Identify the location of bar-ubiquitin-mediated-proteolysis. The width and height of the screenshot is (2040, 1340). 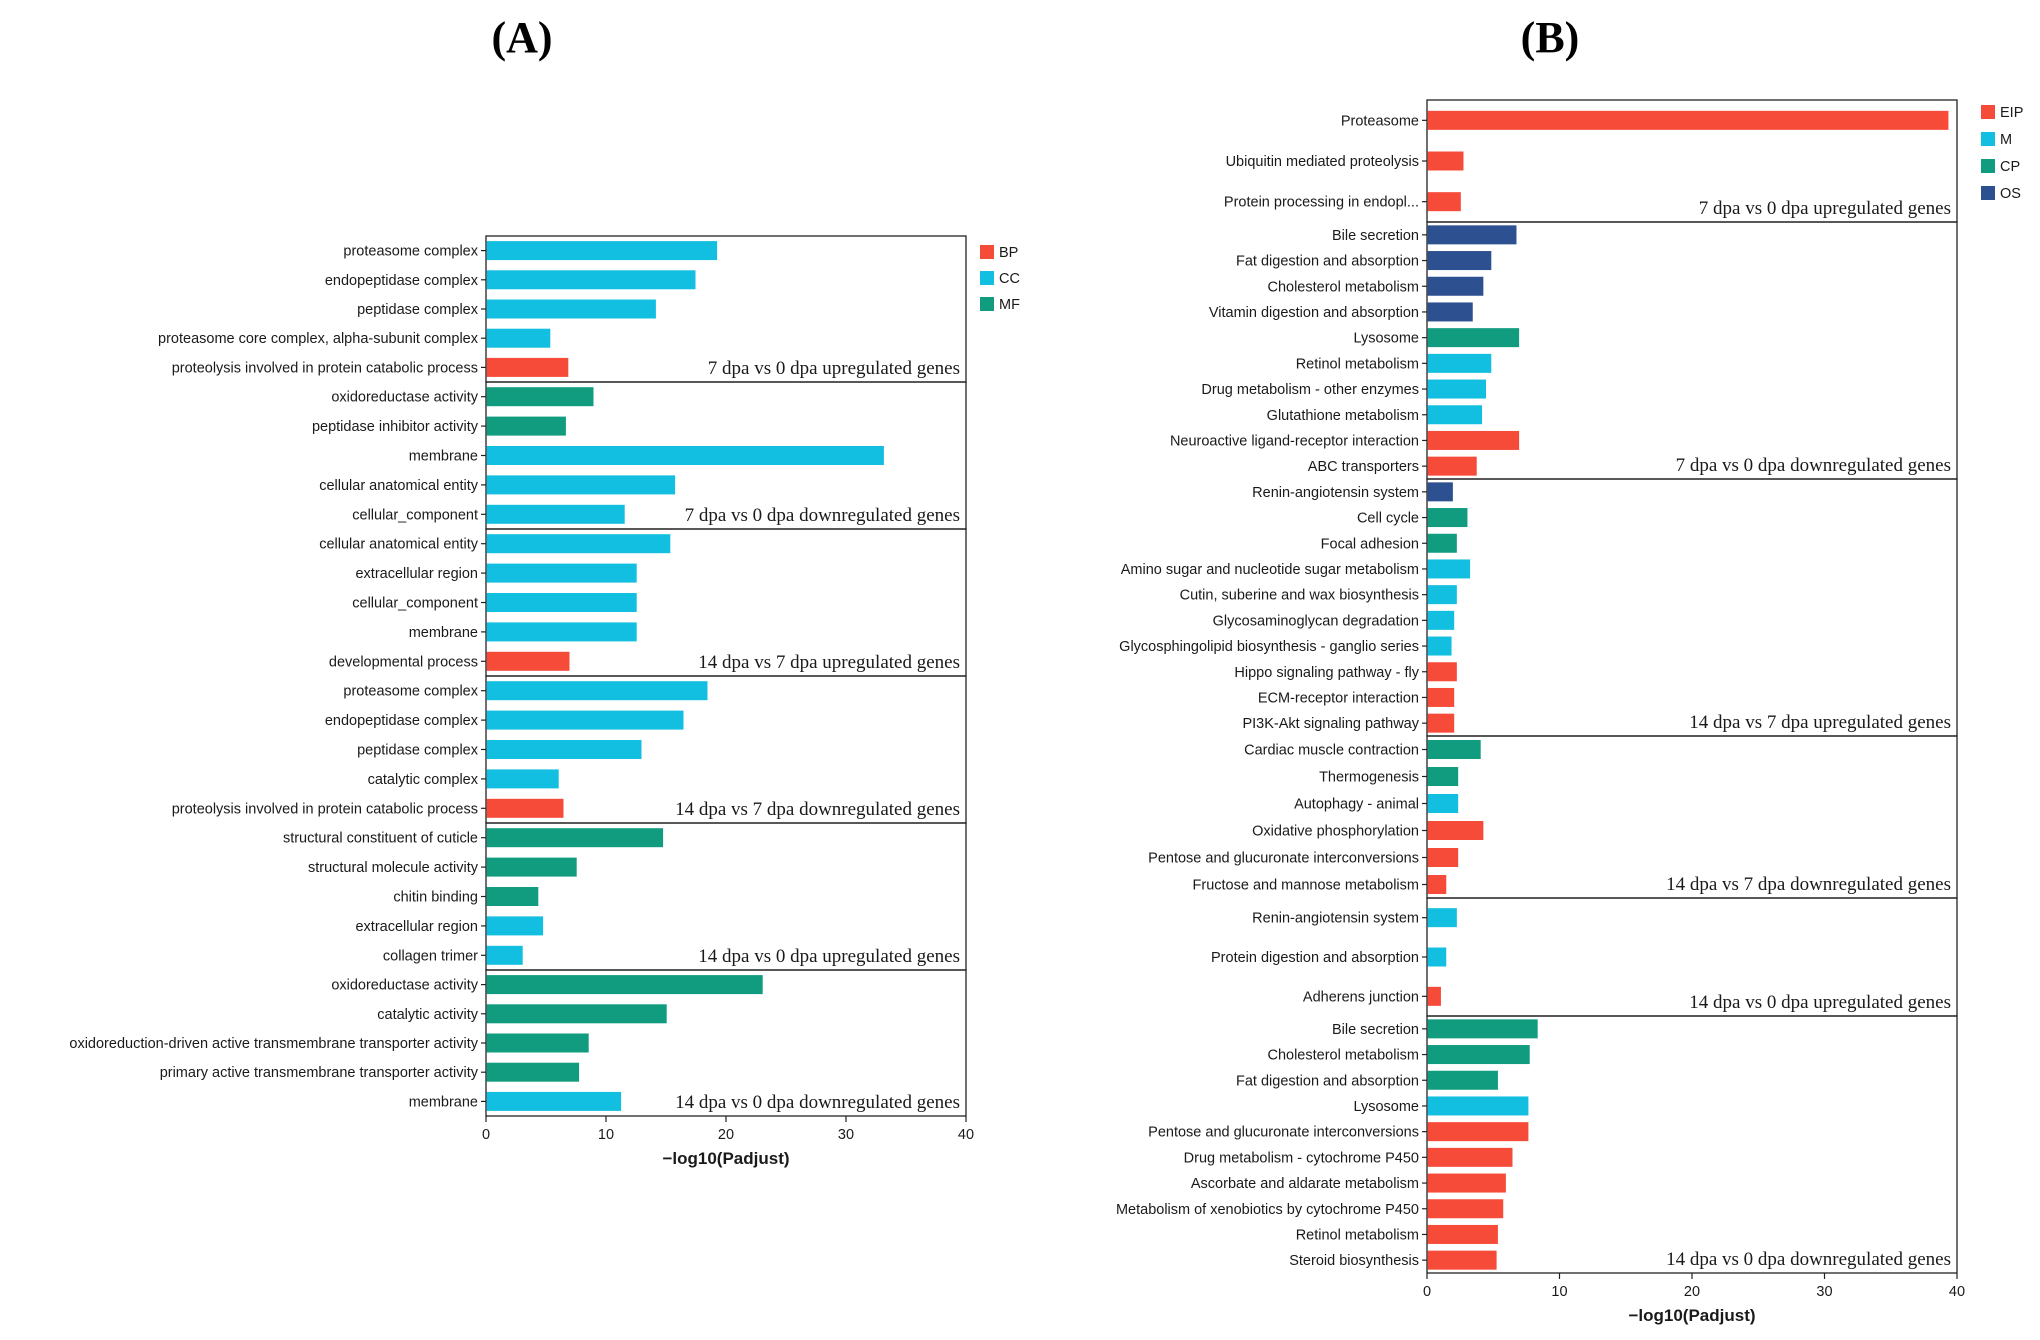
(1445, 161).